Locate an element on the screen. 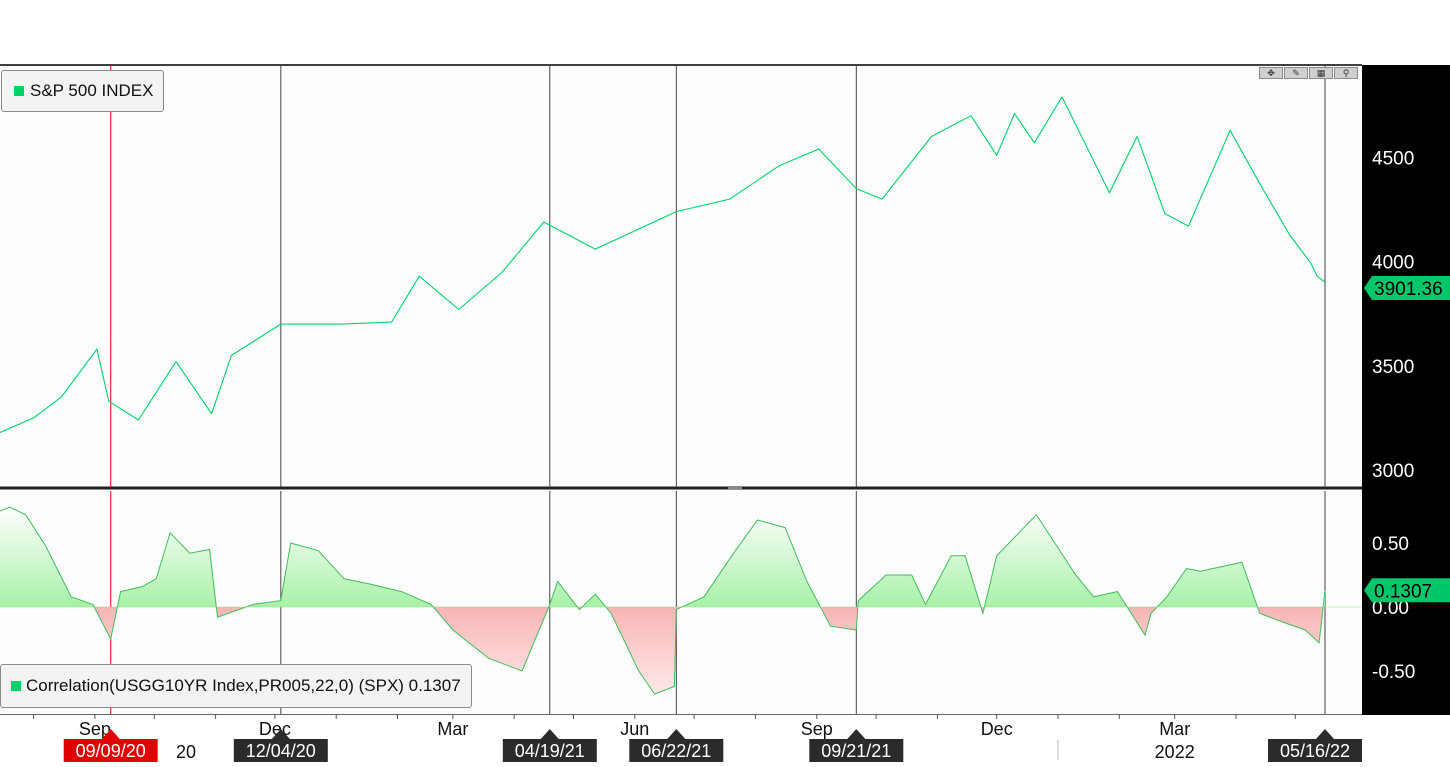 Image resolution: width=1450 pixels, height=767 pixels. table-icon: ▦ is located at coordinates (1321, 73).